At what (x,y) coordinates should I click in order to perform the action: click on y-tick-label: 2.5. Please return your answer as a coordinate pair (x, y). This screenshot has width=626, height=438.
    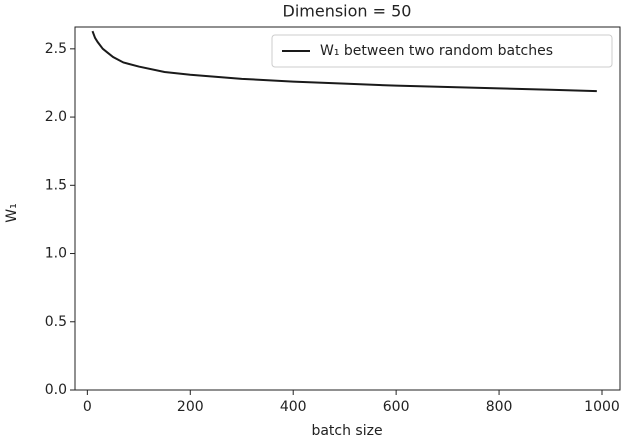
    Looking at the image, I should click on (56, 49).